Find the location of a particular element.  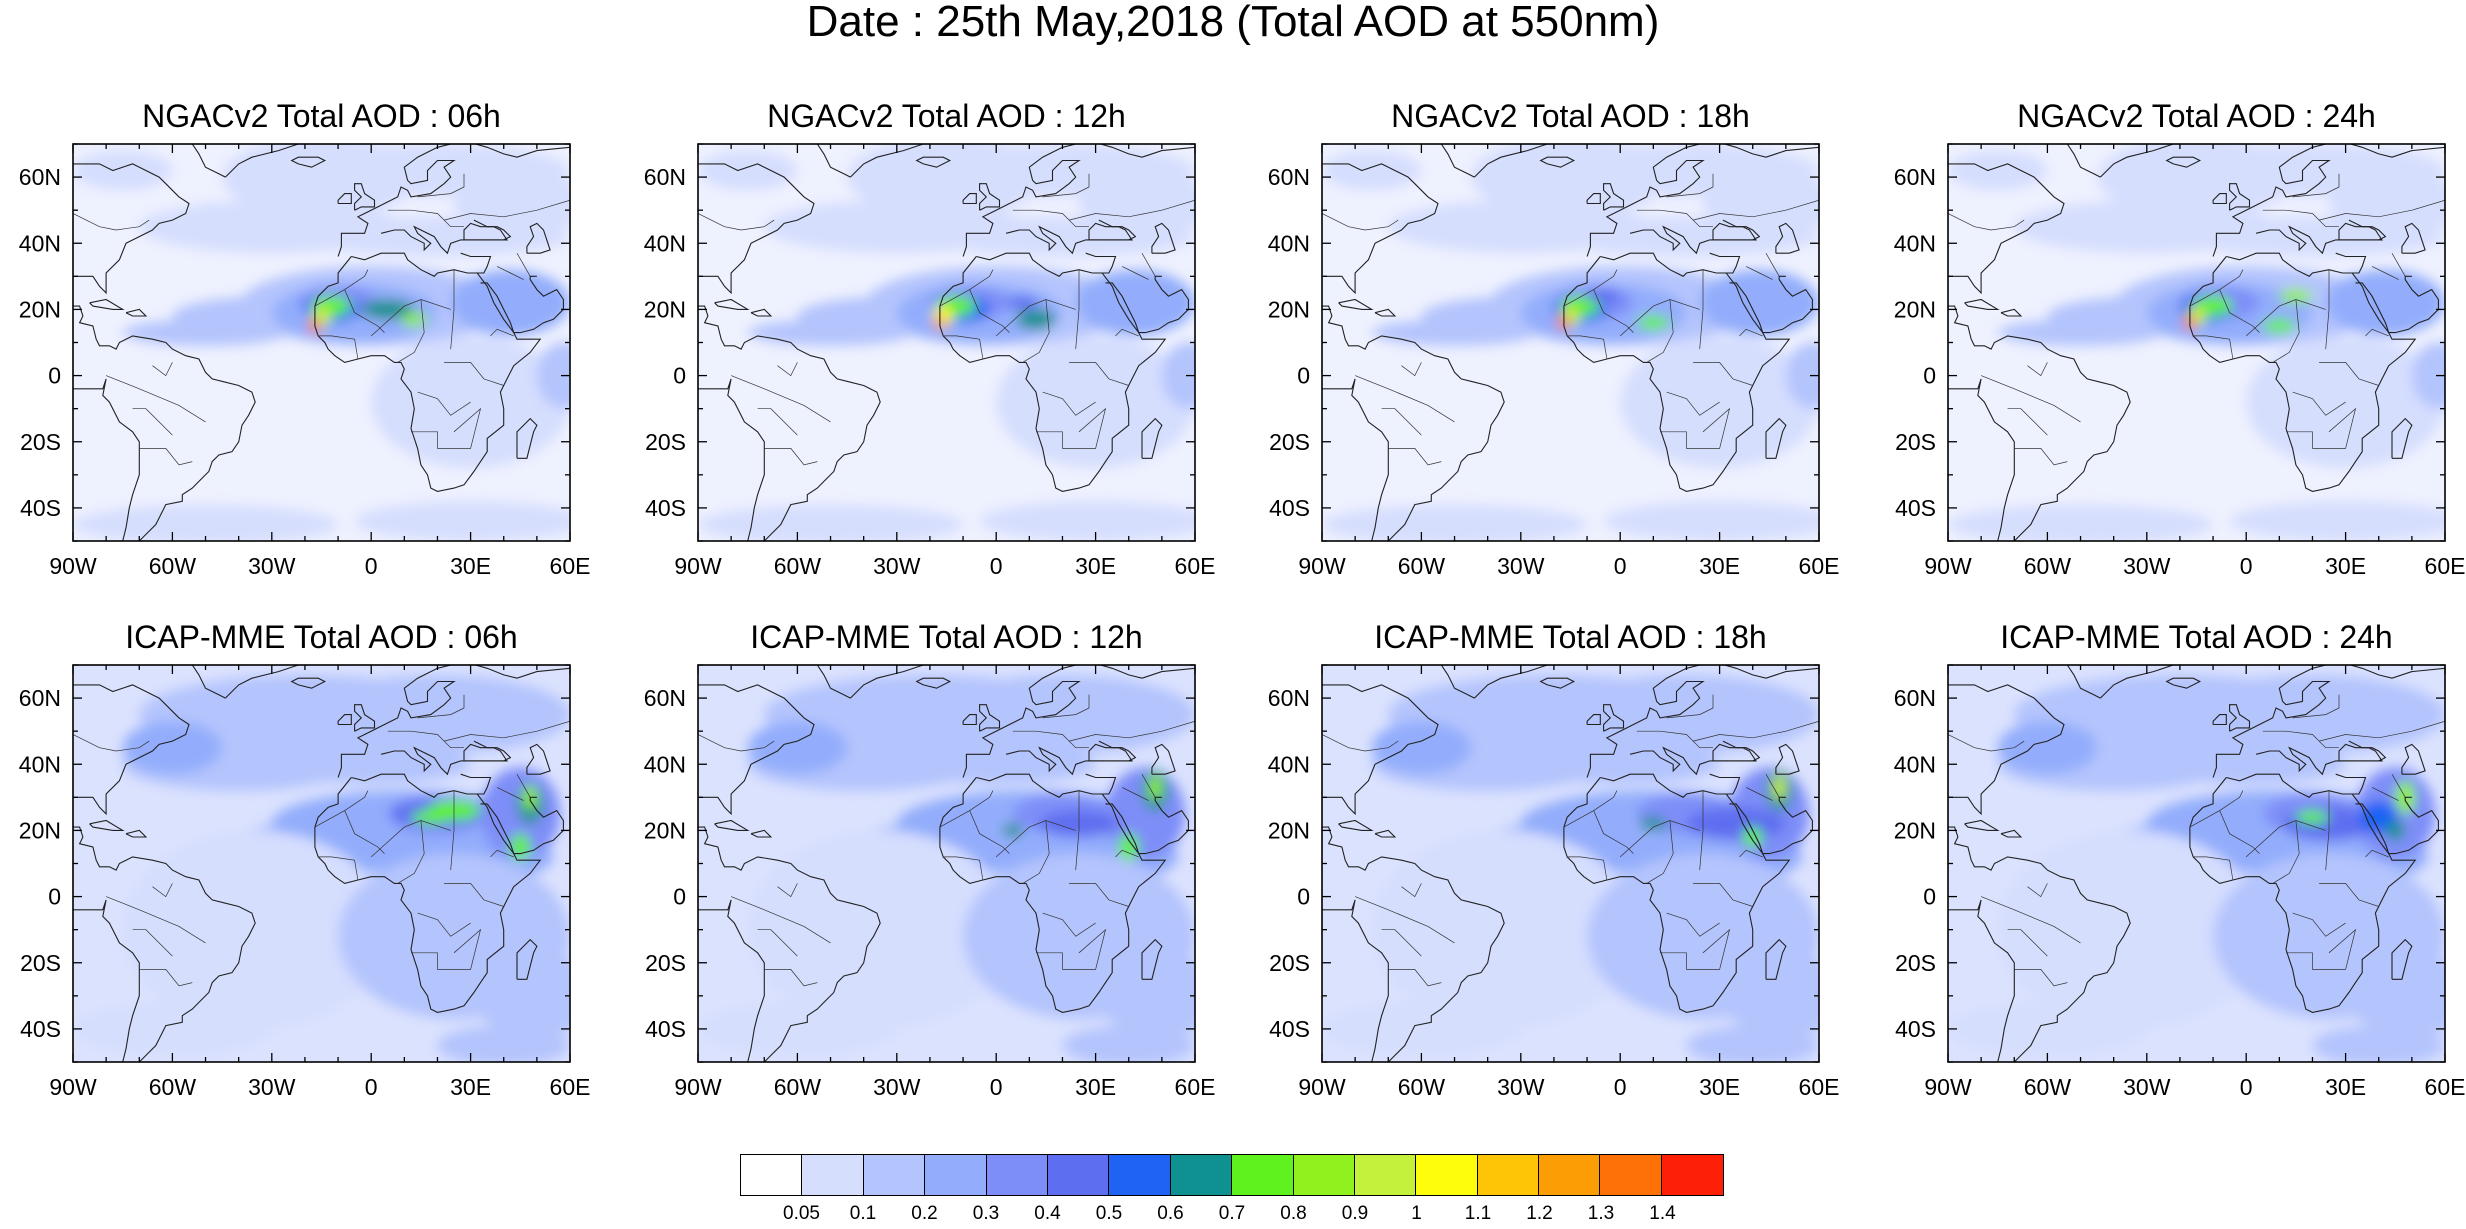

panel-title: NGACv2 Total AOD : 12h is located at coordinates (946, 116).